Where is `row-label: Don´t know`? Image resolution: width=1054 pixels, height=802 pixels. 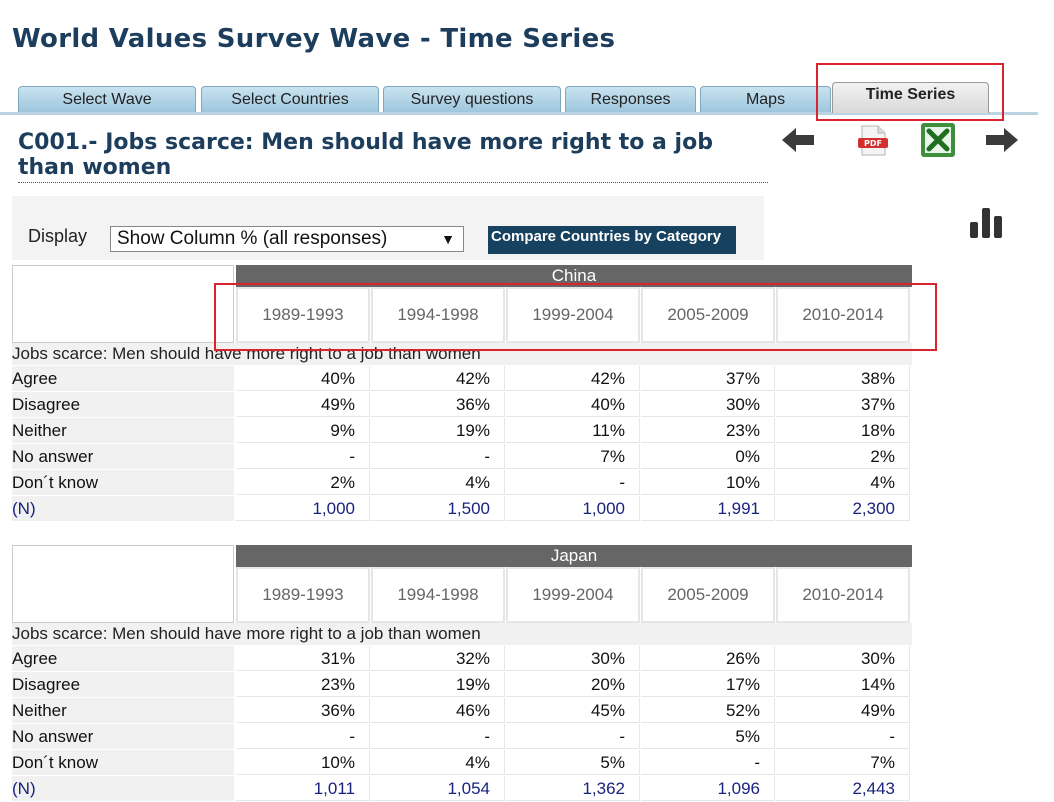
row-label: Don´t know is located at coordinates (123, 482).